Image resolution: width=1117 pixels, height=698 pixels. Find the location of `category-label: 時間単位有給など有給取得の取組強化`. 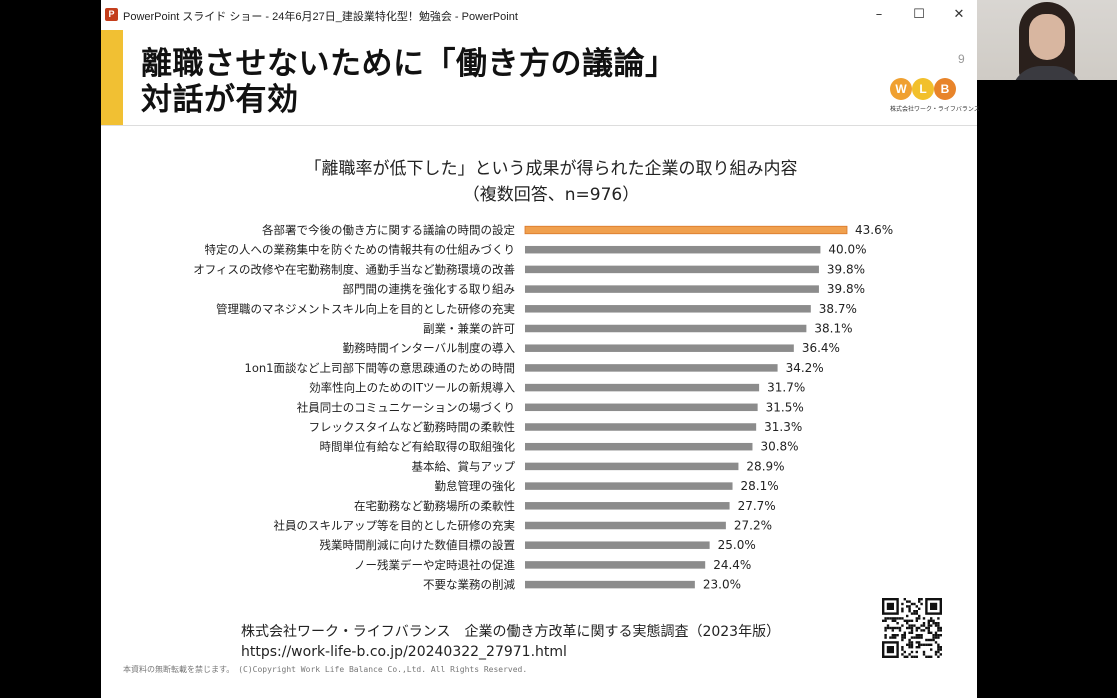

category-label: 時間単位有給など有給取得の取組強化 is located at coordinates (418, 447).